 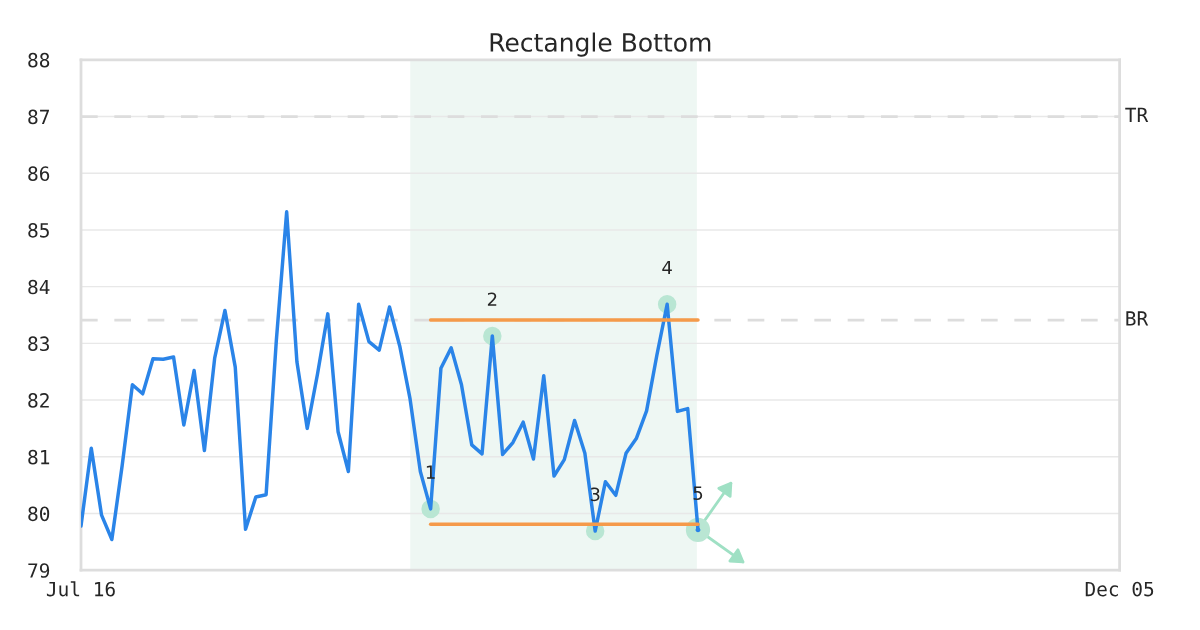 I want to click on x-tick-label: Jul 16, so click(x=80, y=589).